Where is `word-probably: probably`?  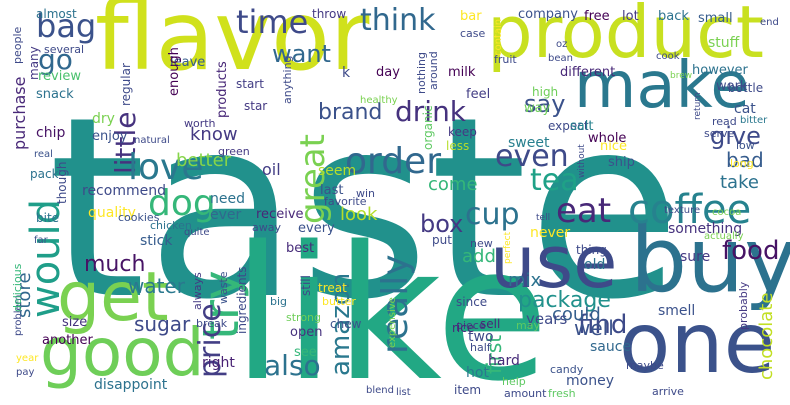 word-probably: probably is located at coordinates (743, 305).